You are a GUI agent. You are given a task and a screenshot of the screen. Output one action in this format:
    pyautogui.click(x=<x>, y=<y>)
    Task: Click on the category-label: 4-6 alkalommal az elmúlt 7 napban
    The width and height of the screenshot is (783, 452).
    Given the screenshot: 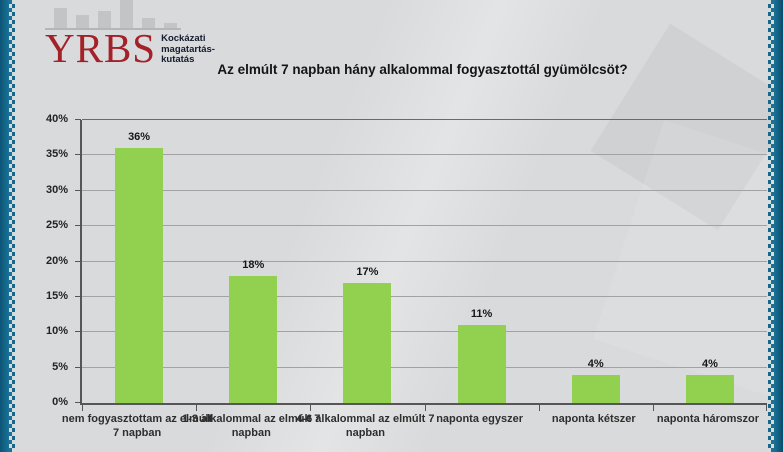 What is the action you would take?
    pyautogui.click(x=365, y=426)
    